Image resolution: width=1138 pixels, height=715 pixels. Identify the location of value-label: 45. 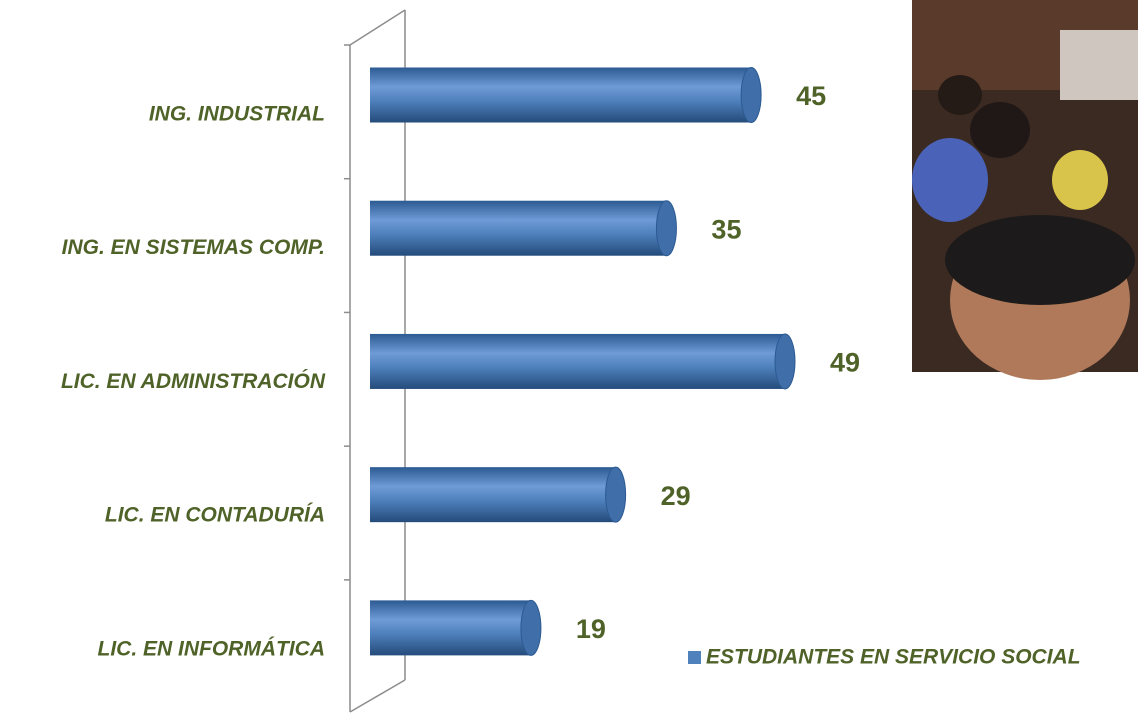
(811, 96).